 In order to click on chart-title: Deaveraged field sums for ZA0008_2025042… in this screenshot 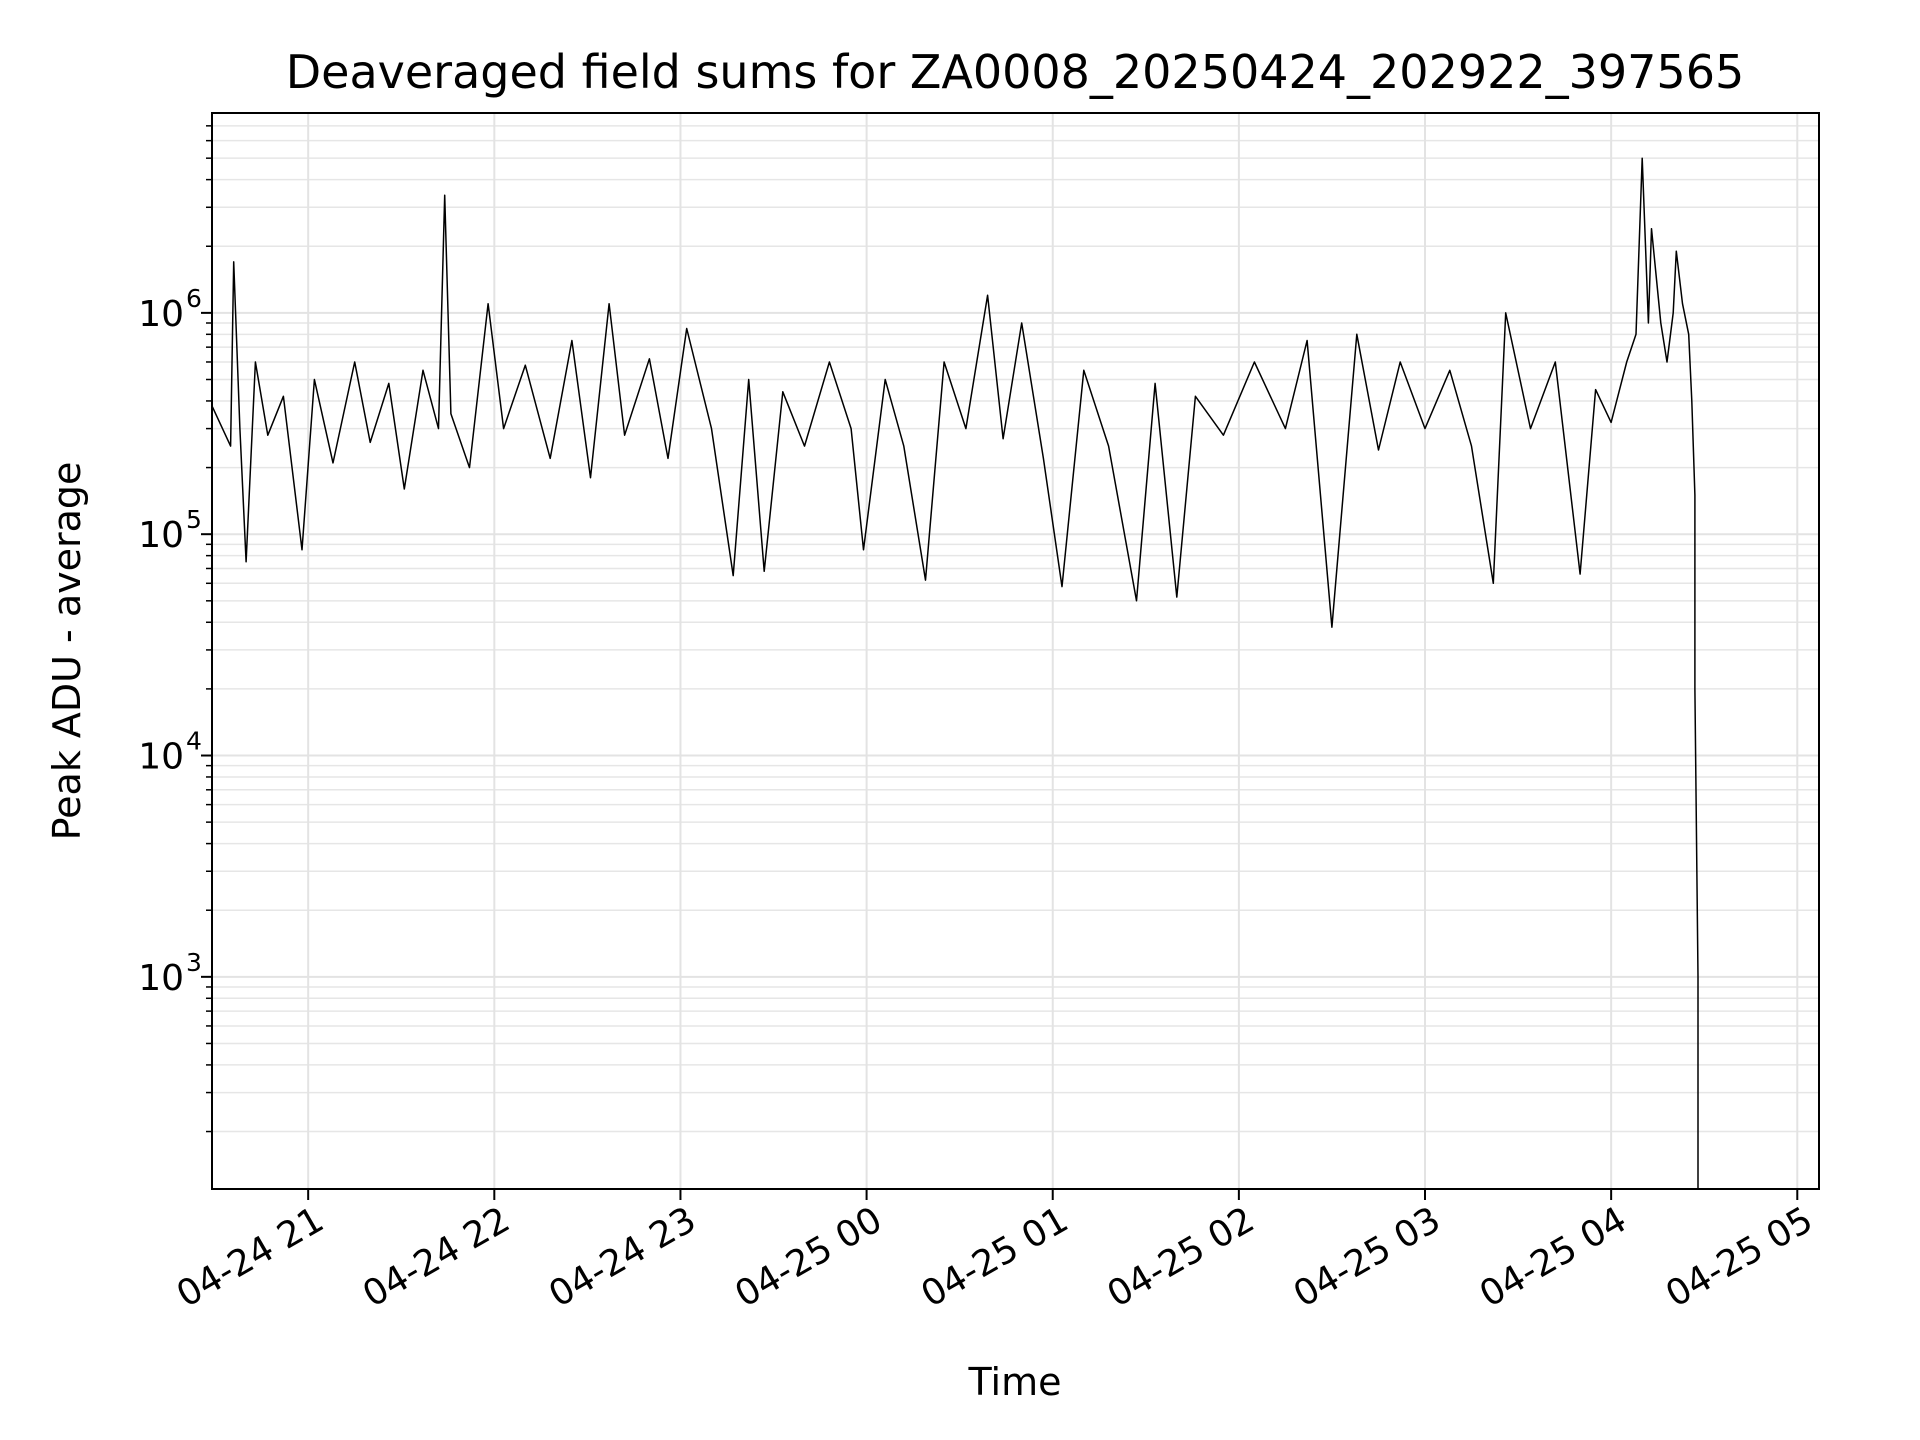, I will do `click(1015, 72)`.